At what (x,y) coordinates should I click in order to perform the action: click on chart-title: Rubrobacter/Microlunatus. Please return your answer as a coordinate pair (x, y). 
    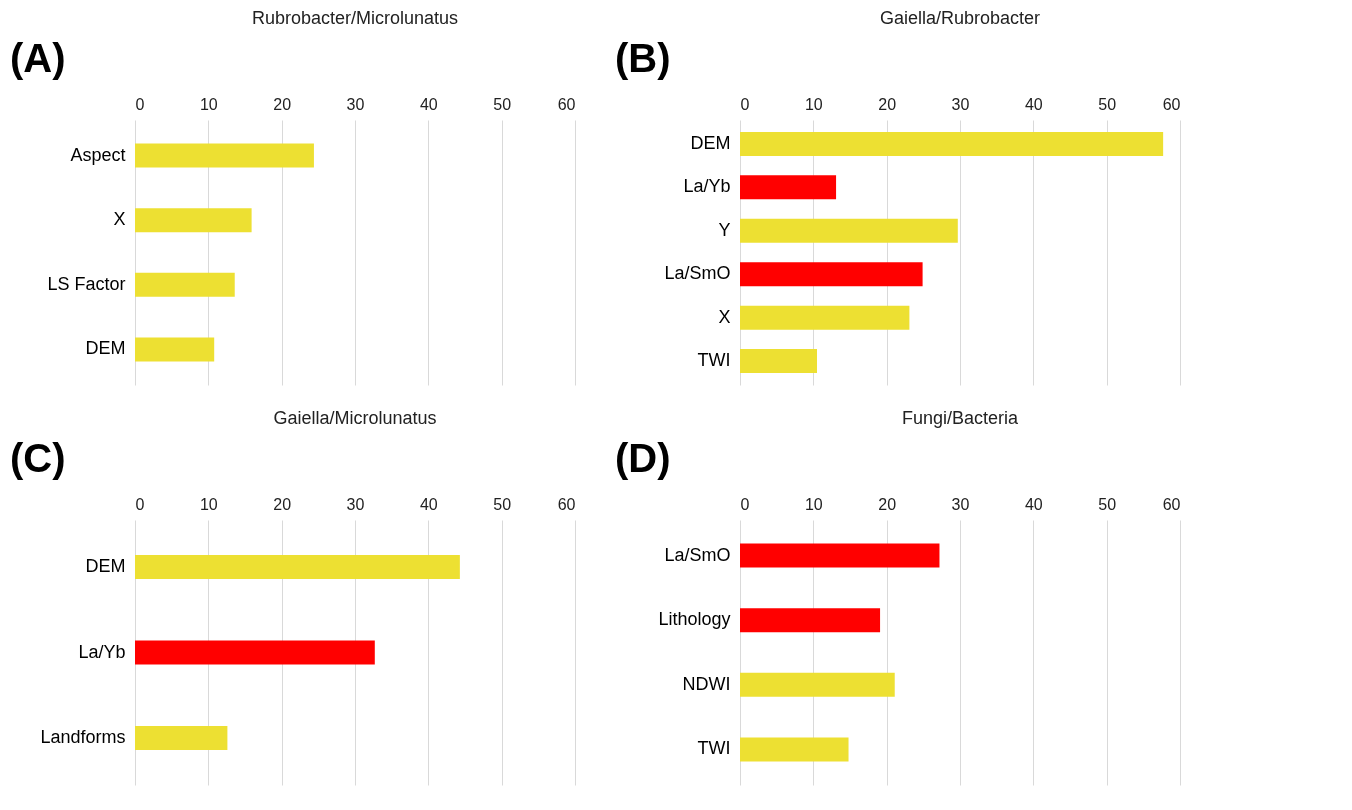
    Looking at the image, I should click on (355, 18).